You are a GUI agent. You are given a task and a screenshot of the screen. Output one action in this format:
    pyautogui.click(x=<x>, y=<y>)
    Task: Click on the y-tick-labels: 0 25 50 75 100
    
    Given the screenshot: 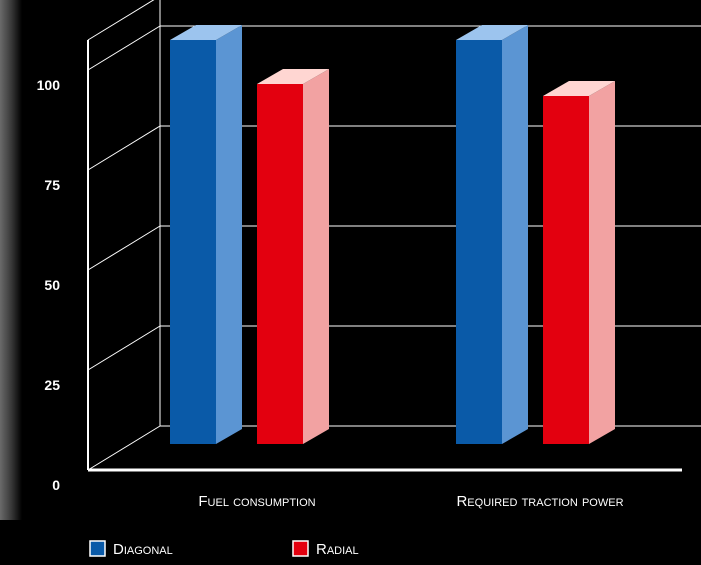 What is the action you would take?
    pyautogui.click(x=49, y=285)
    